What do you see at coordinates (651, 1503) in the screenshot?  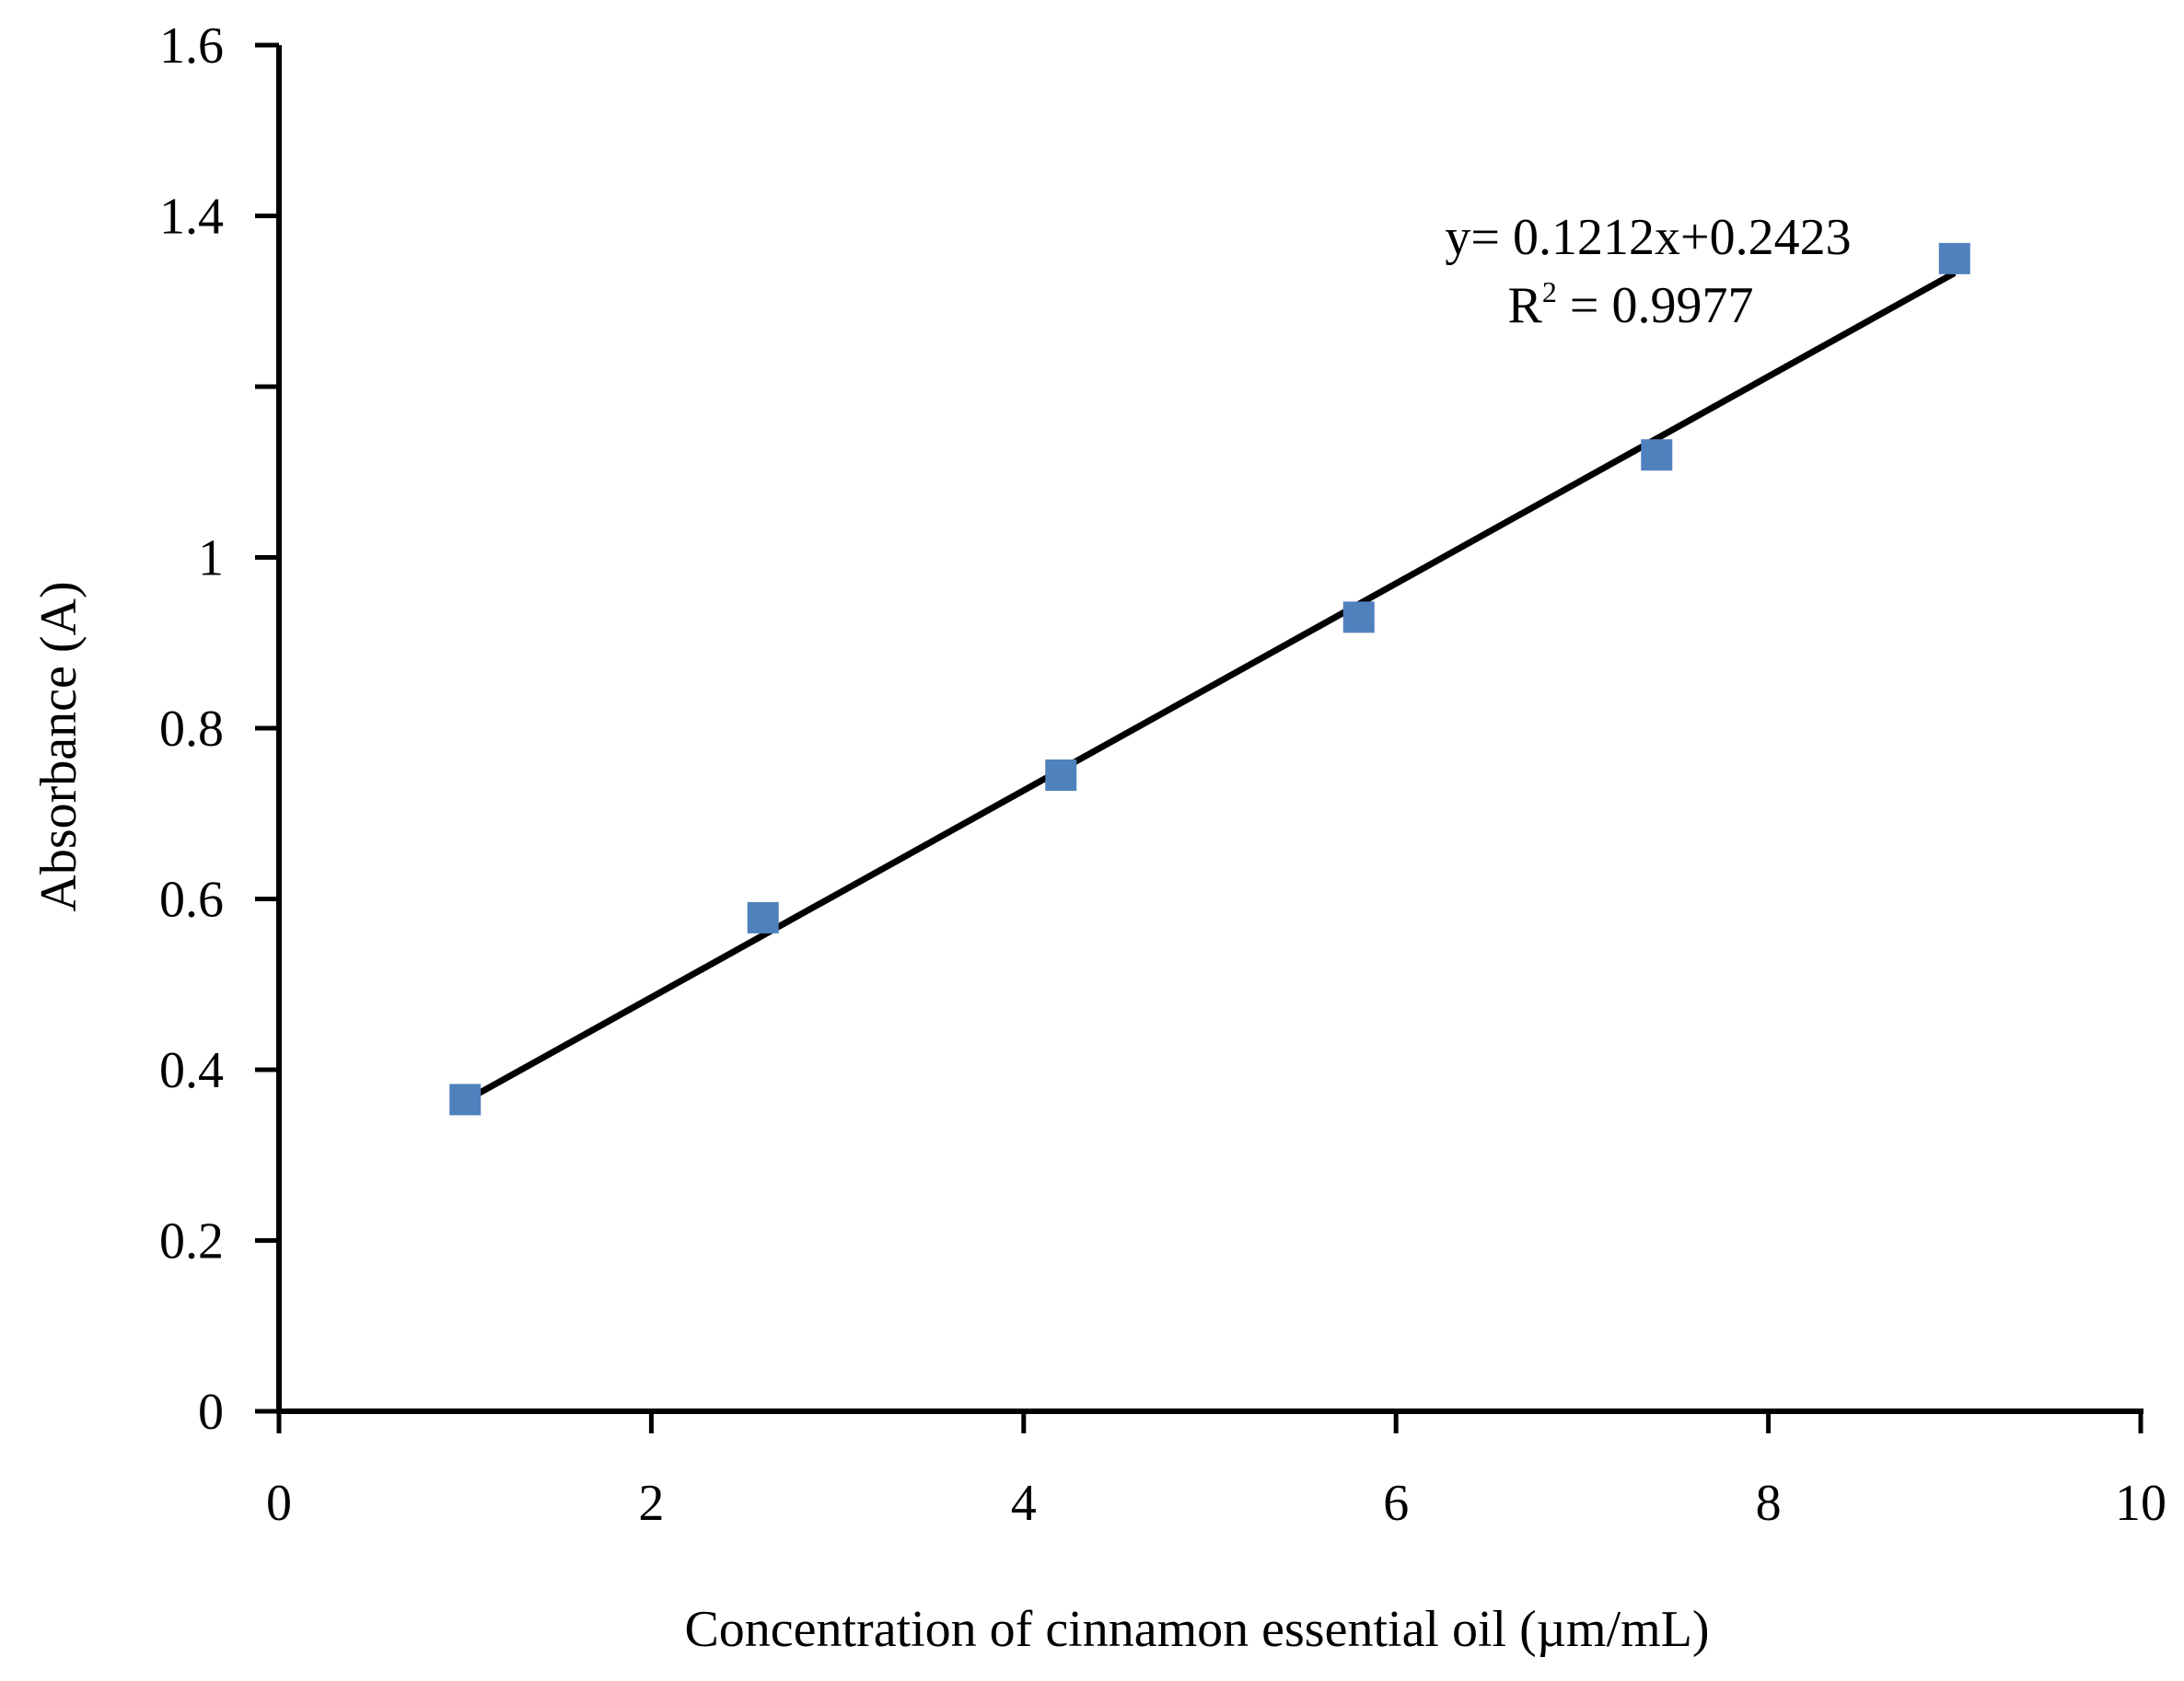 I see `x-tick-label: 2` at bounding box center [651, 1503].